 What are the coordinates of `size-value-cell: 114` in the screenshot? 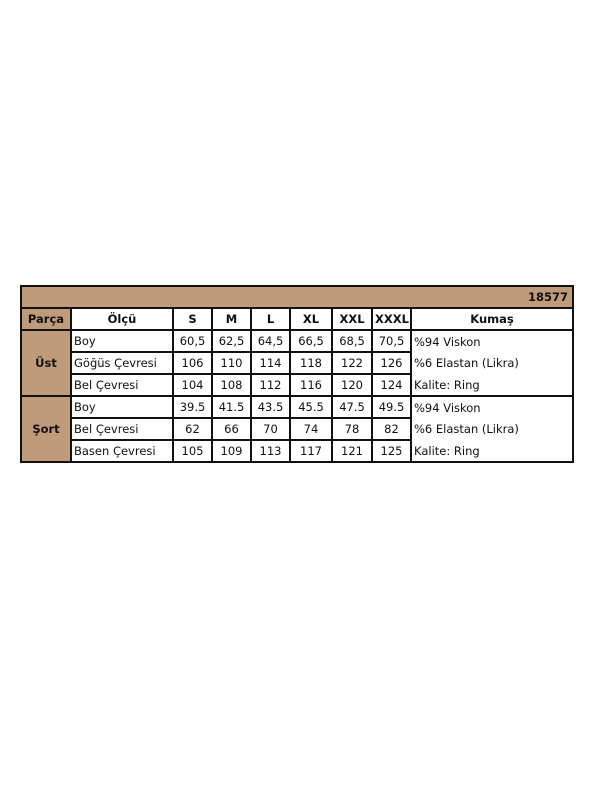 It's located at (270, 363).